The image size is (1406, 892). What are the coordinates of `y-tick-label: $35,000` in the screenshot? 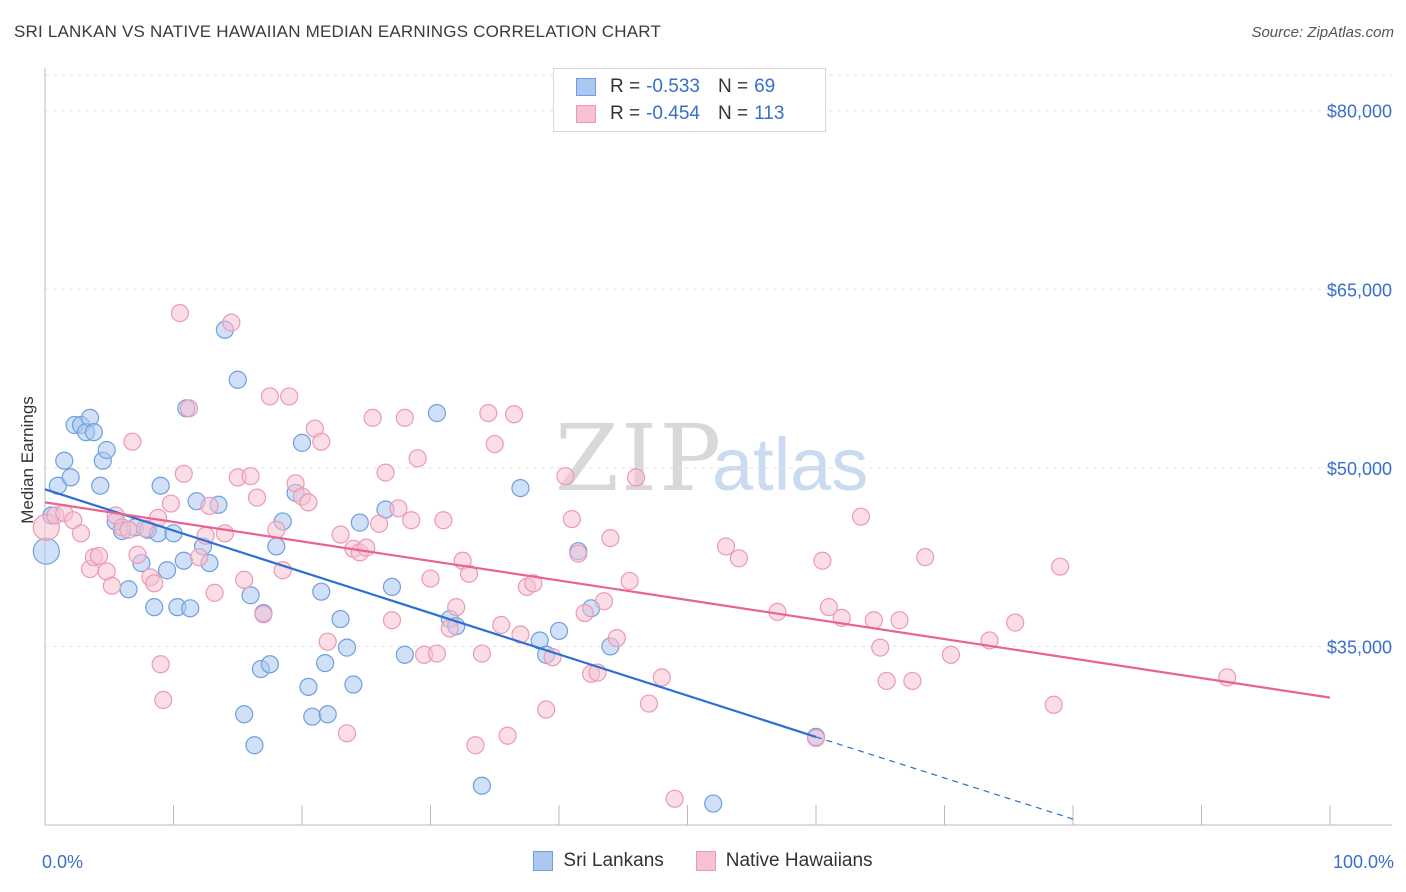 It's located at (1359, 647).